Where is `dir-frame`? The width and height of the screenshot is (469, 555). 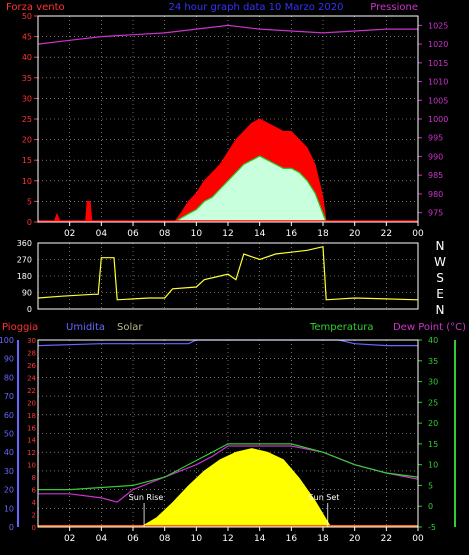
dir-frame is located at coordinates (228, 276).